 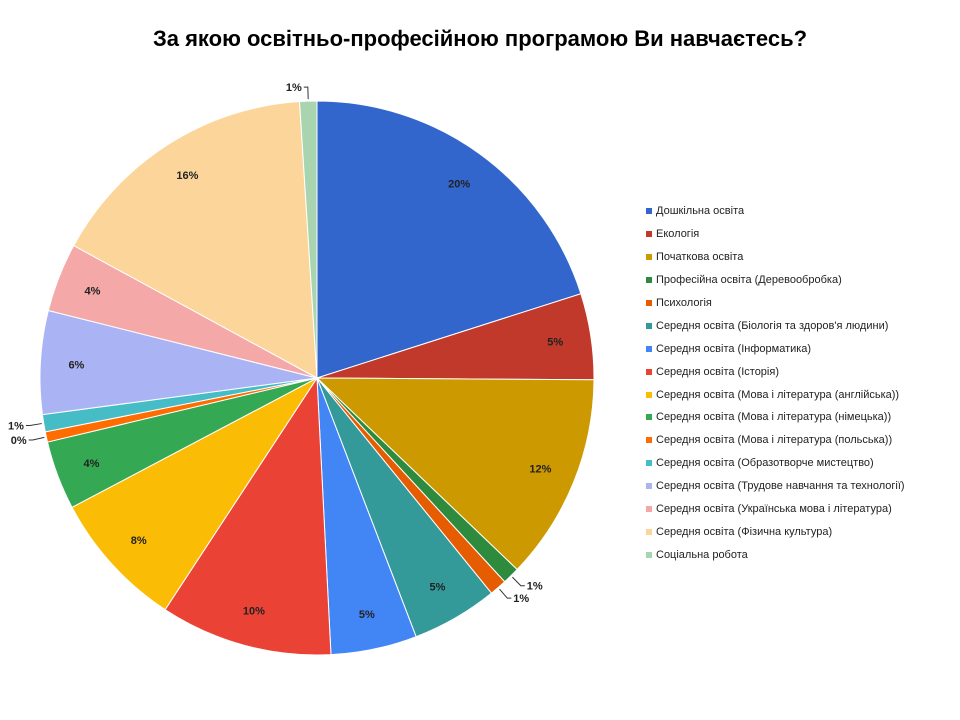 I want to click on slice-value-label-10: 4%, so click(x=91, y=464).